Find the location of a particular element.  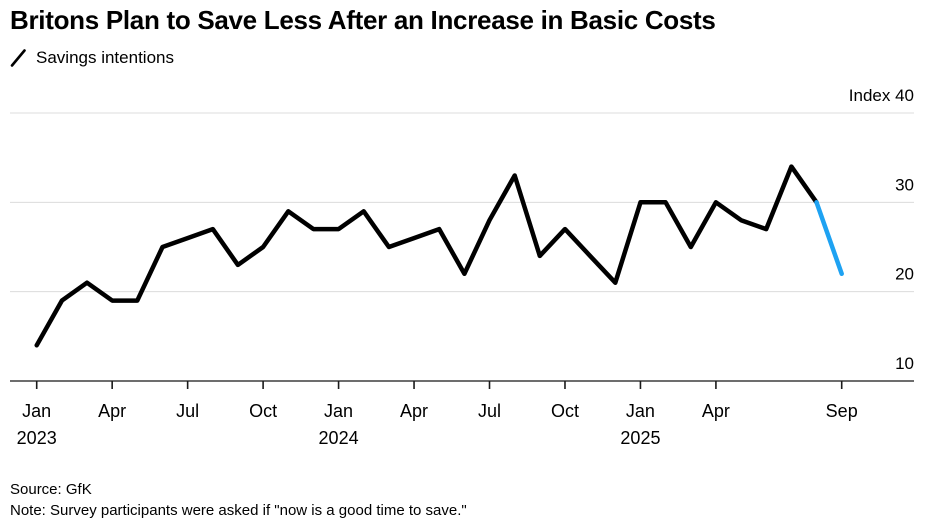

y-tick-label: 20 is located at coordinates (904, 274).